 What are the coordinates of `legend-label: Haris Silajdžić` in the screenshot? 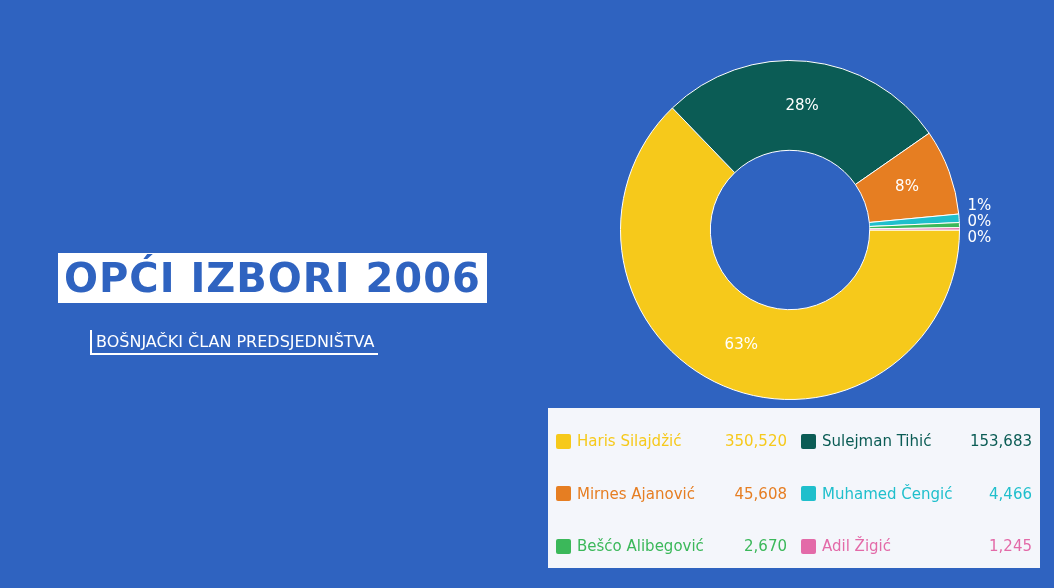 It's located at (630, 441).